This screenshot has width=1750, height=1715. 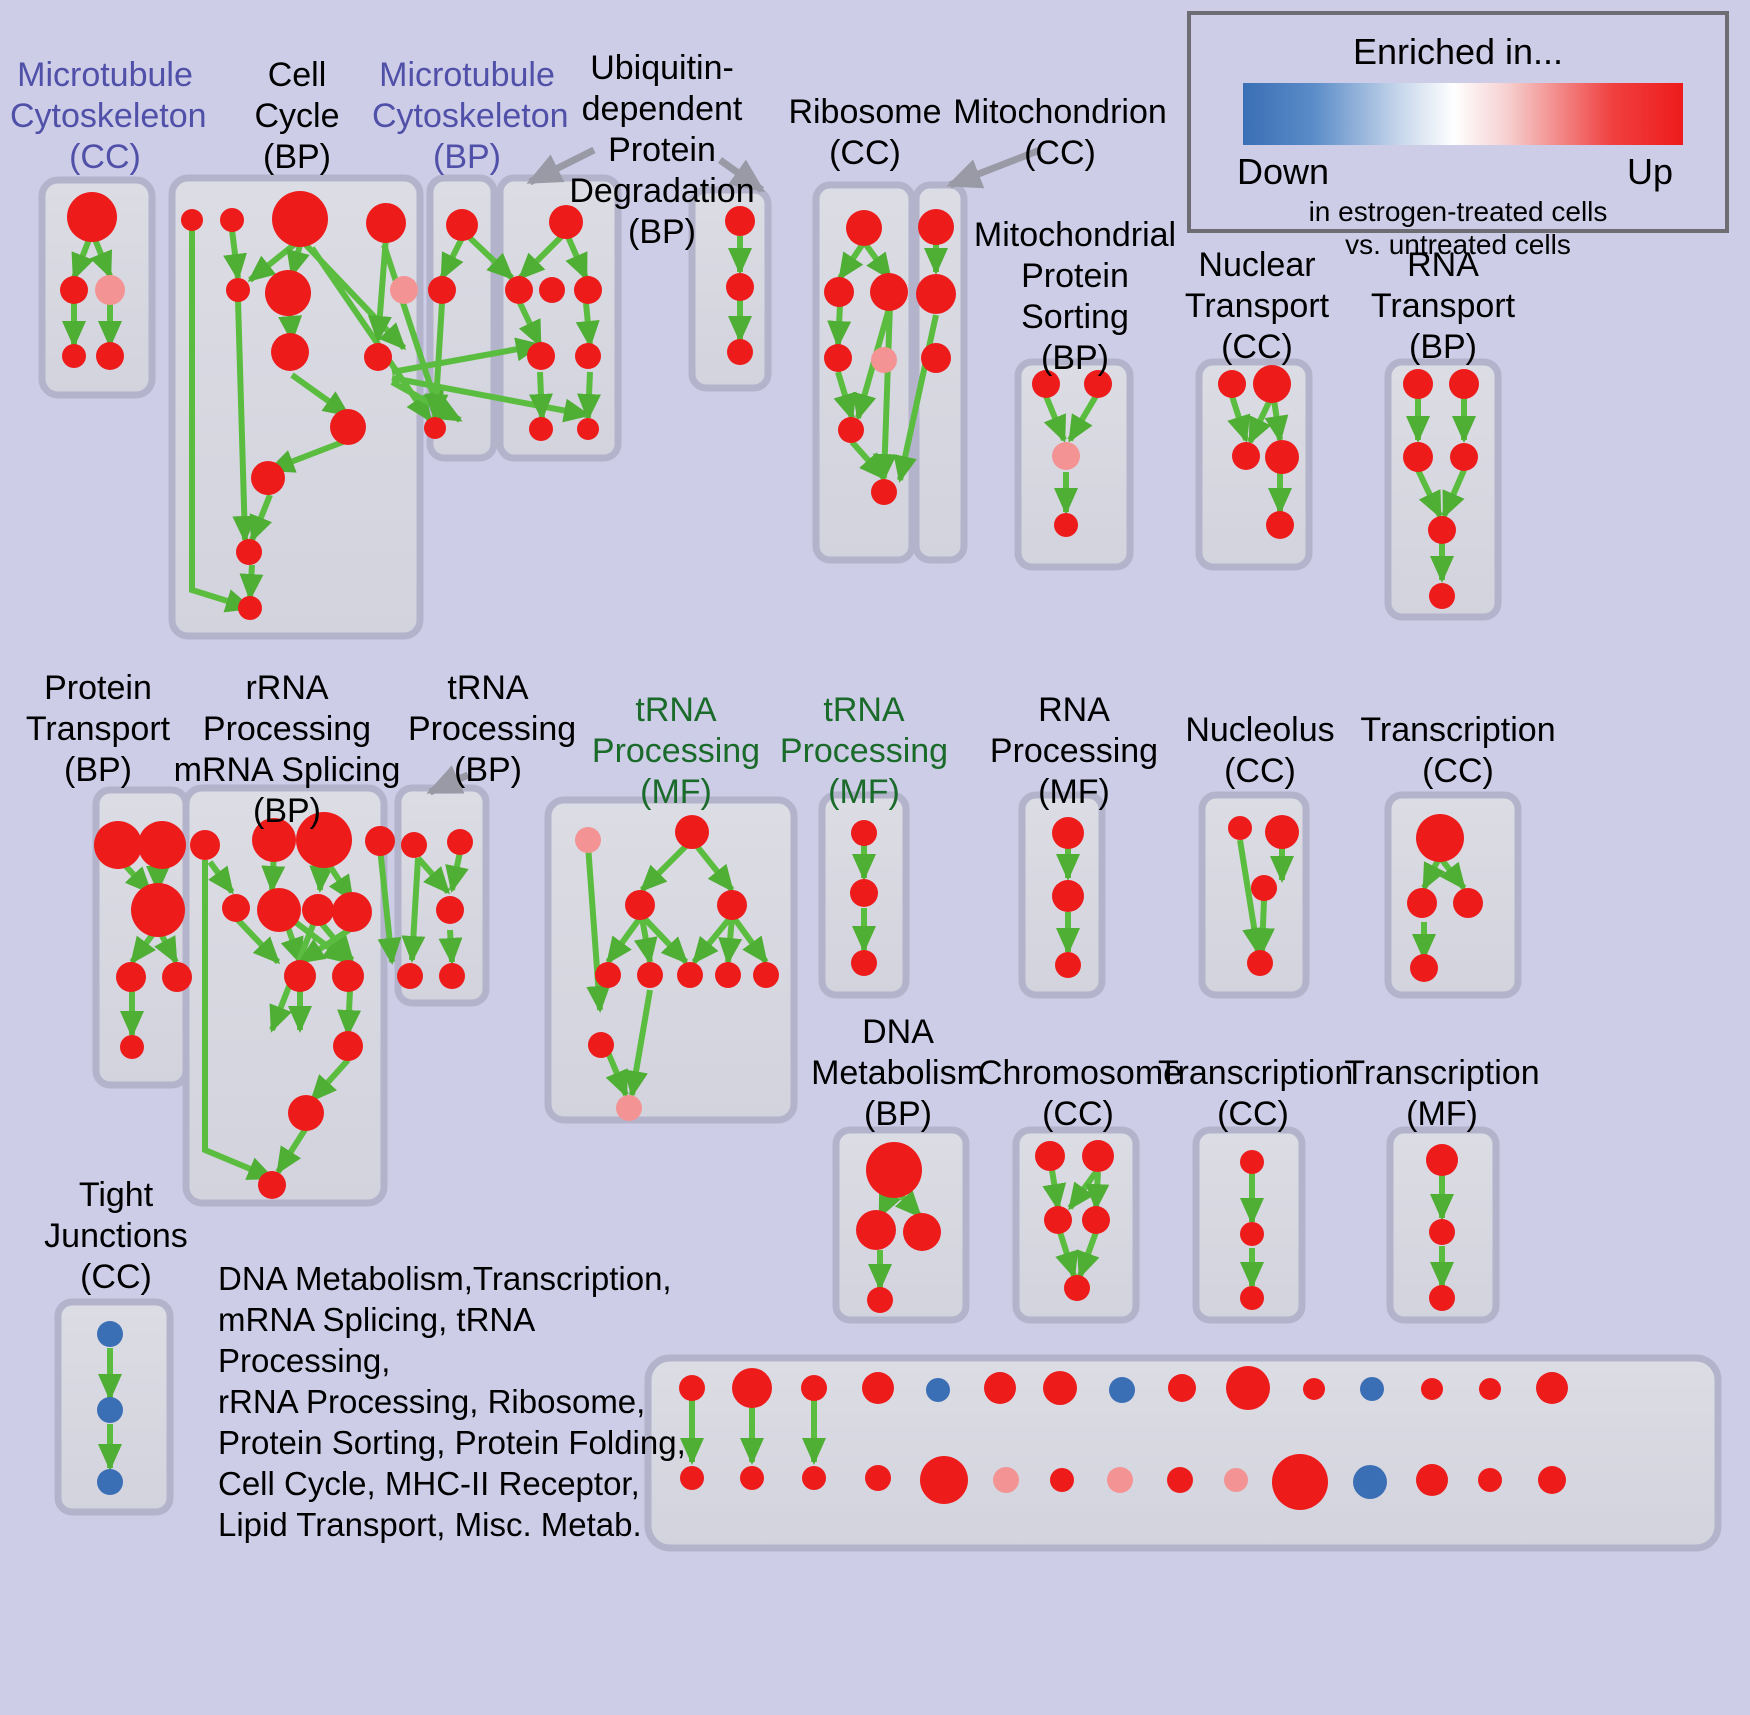 I want to click on legend-down-label: Down, so click(x=1283, y=171).